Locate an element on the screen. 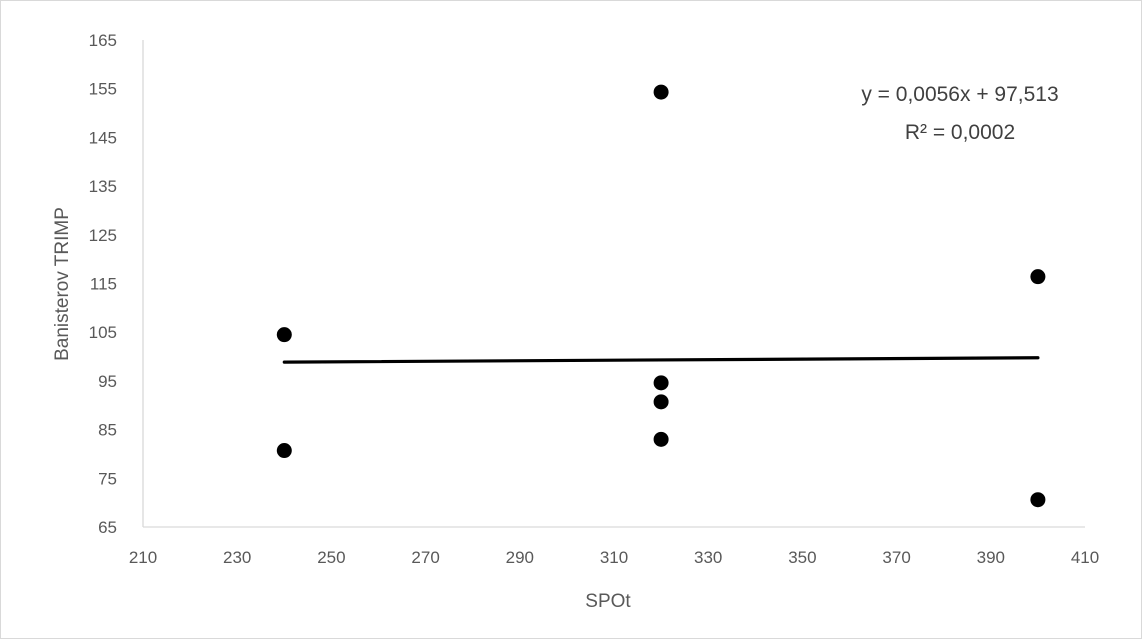 The width and height of the screenshot is (1144, 641). x-tick-label: 230 is located at coordinates (237, 557).